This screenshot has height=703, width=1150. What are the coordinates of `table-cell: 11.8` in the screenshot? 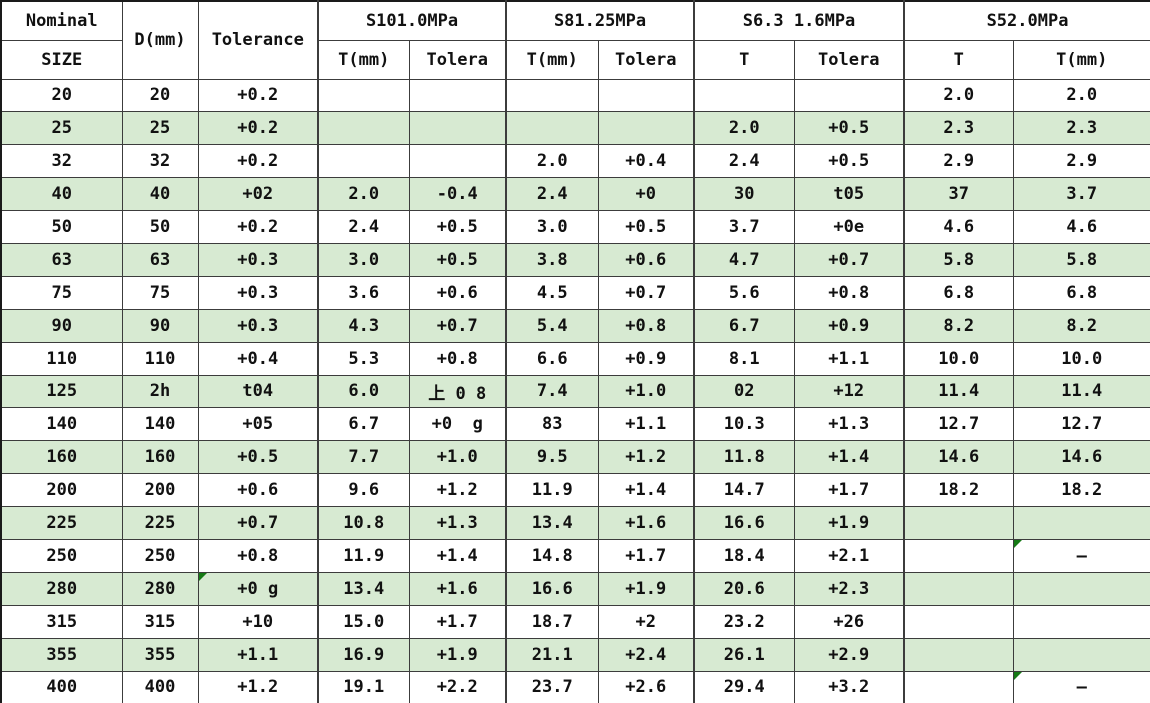 It's located at (744, 457).